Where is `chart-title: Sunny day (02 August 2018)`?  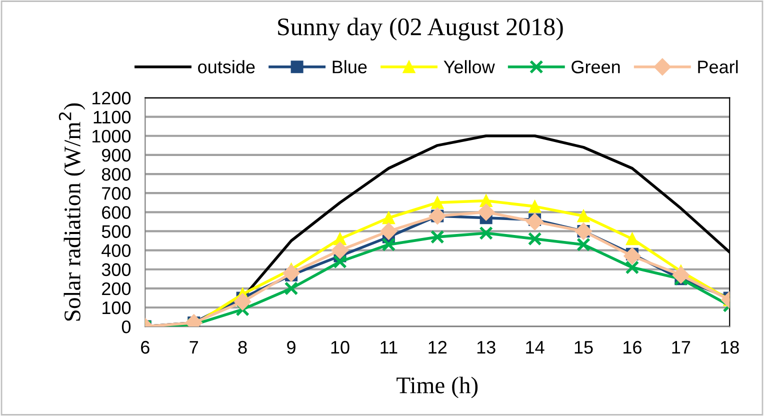 chart-title: Sunny day (02 August 2018) is located at coordinates (420, 29).